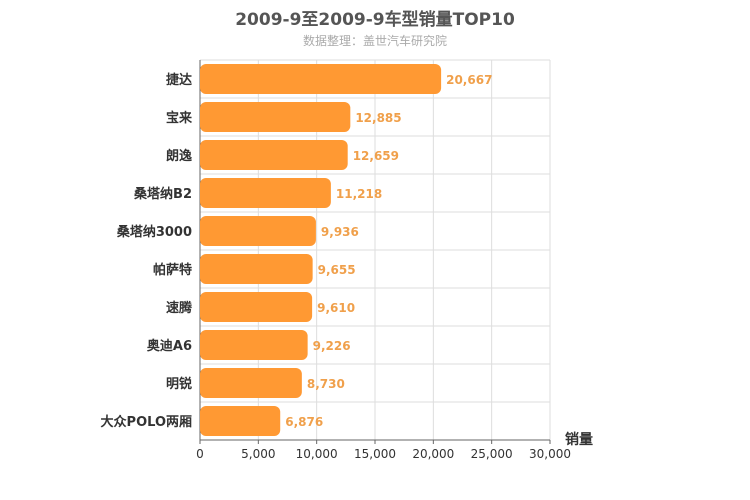 The height and width of the screenshot is (500, 750). Describe the element at coordinates (332, 346) in the screenshot. I see `data-label: 9,226` at that location.